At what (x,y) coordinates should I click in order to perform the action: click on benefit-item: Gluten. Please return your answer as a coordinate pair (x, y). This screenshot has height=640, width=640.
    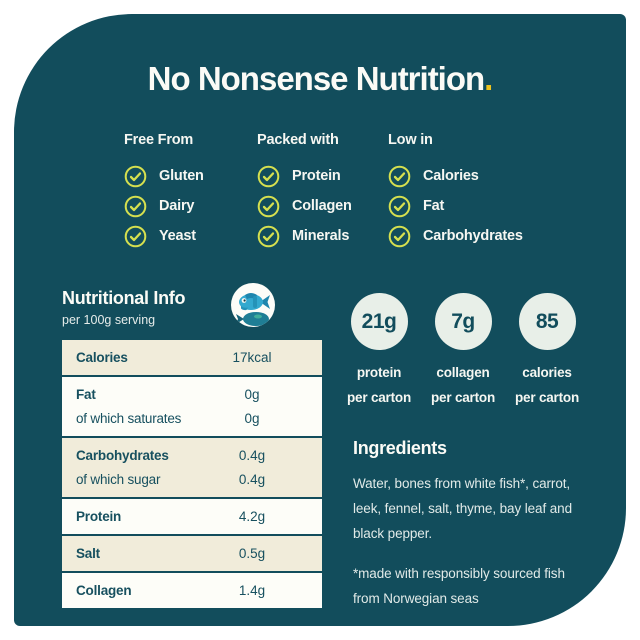
    Looking at the image, I should click on (190, 176).